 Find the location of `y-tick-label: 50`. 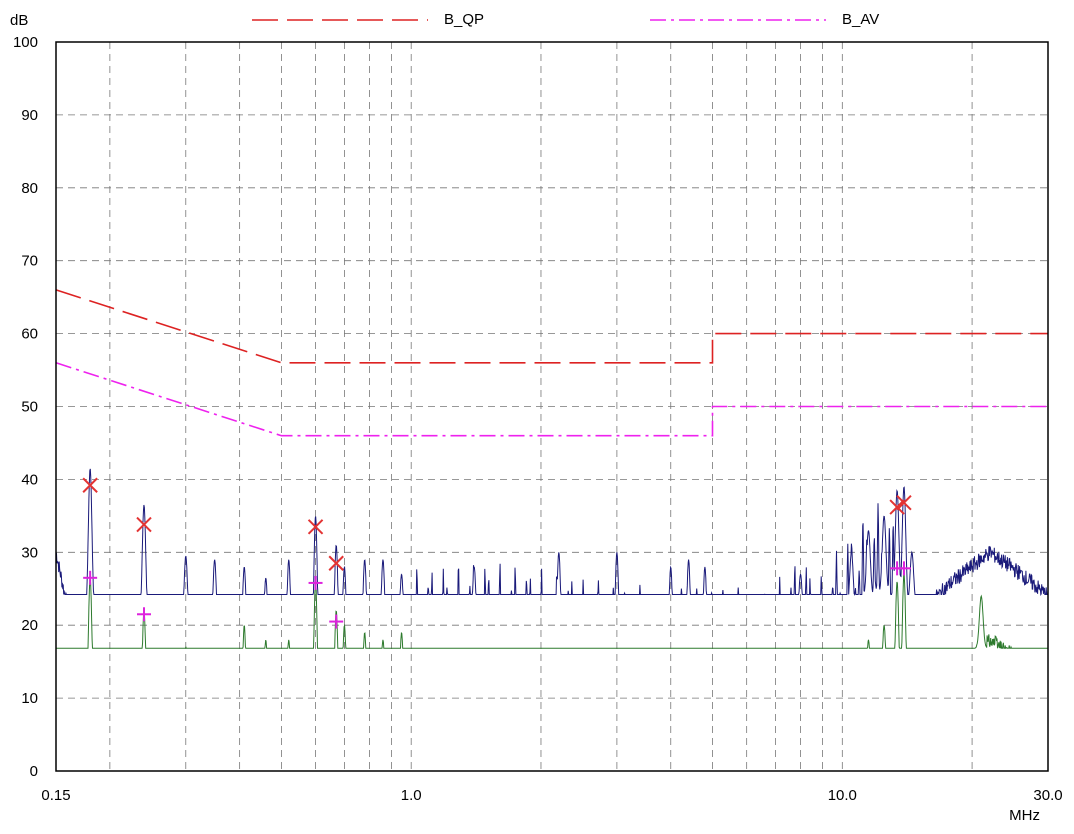

y-tick-label: 50 is located at coordinates (29, 407).